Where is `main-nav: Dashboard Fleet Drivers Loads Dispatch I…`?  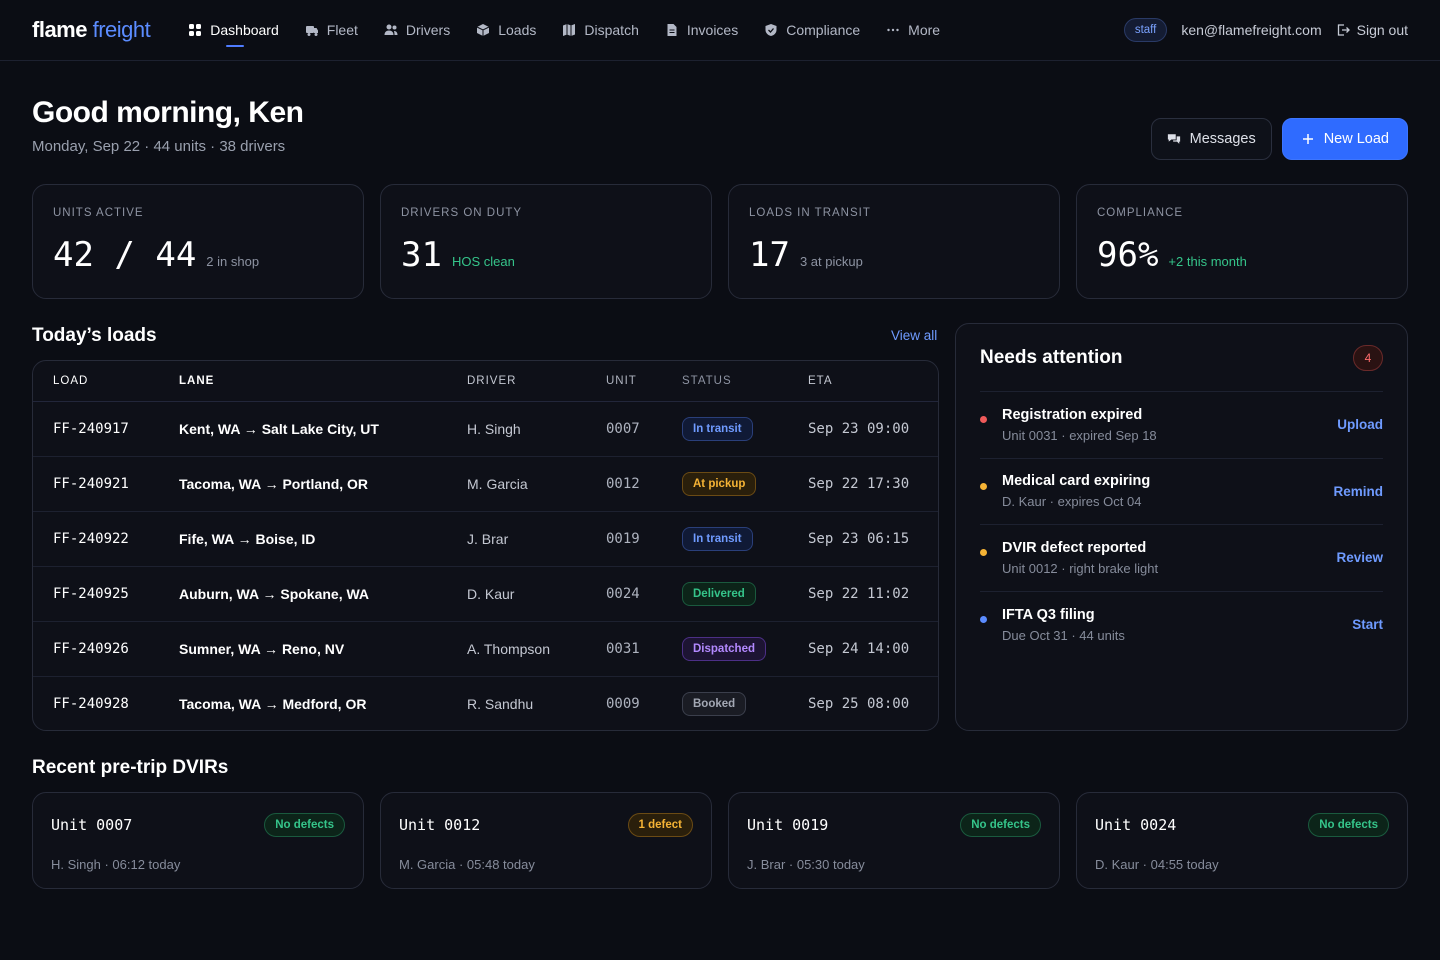
main-nav: Dashboard Fleet Drivers Loads Dispatch I… is located at coordinates (564, 30).